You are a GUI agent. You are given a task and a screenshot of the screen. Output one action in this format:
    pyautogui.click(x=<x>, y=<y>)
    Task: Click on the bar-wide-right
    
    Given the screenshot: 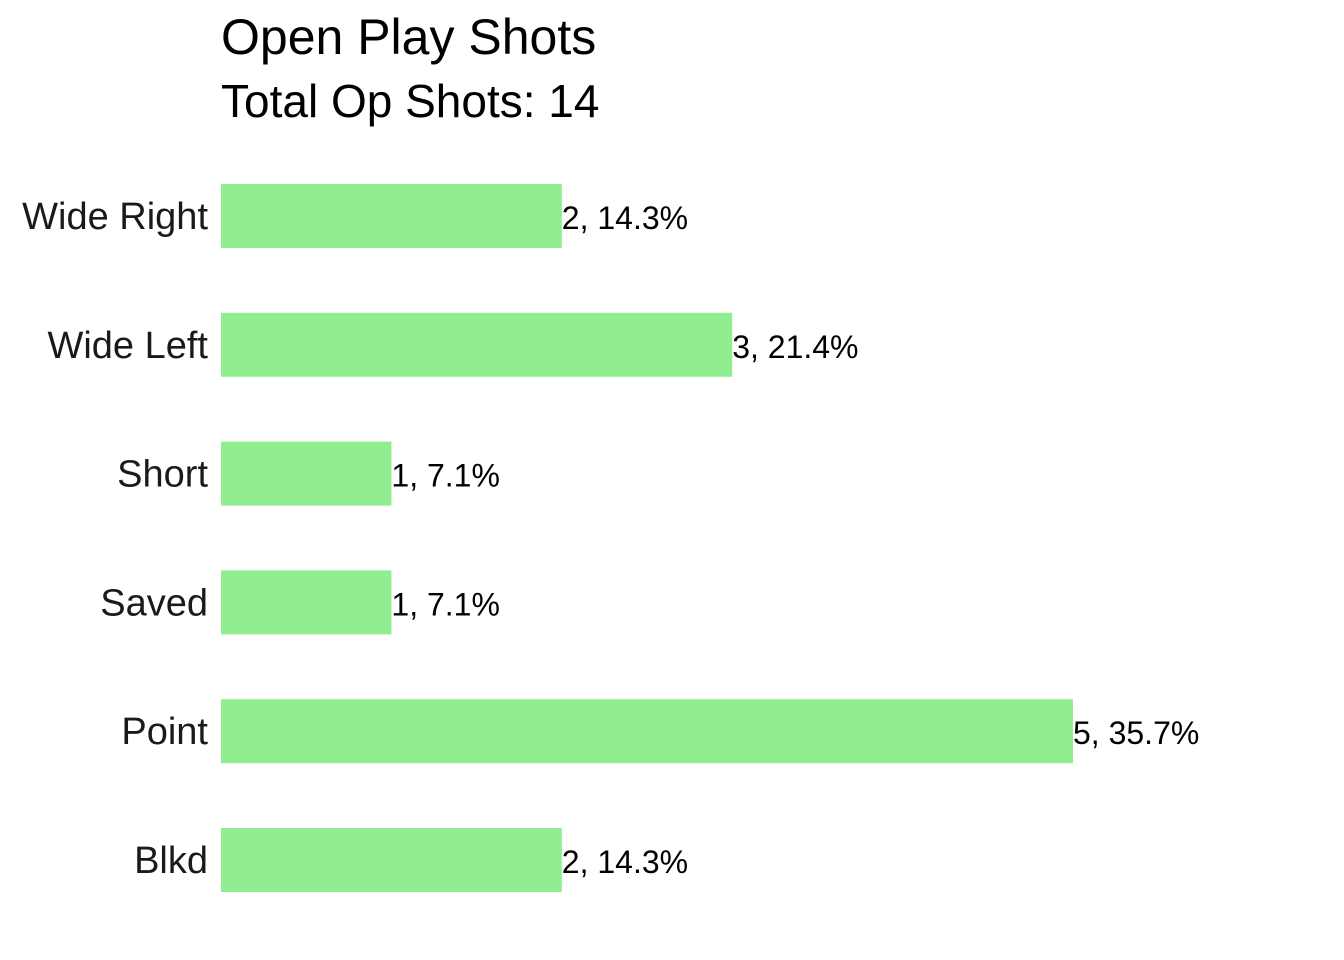 What is the action you would take?
    pyautogui.click(x=391, y=216)
    